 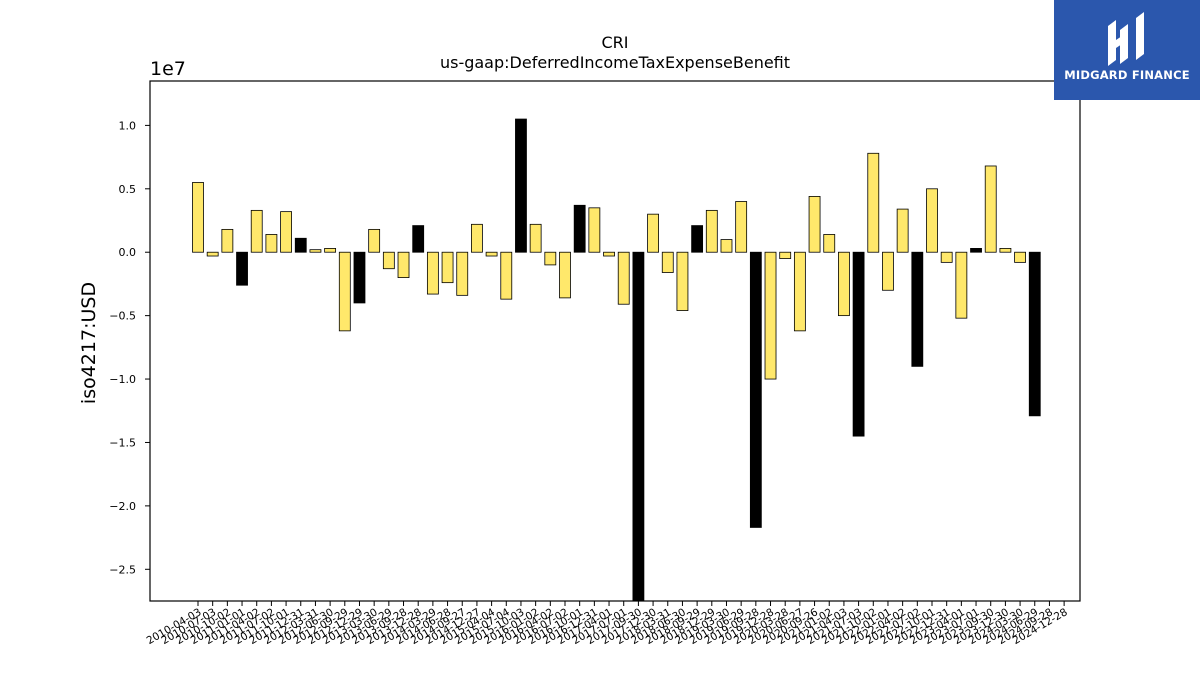 What do you see at coordinates (128, 125) in the screenshot?
I see `y-tick-label: 1.0` at bounding box center [128, 125].